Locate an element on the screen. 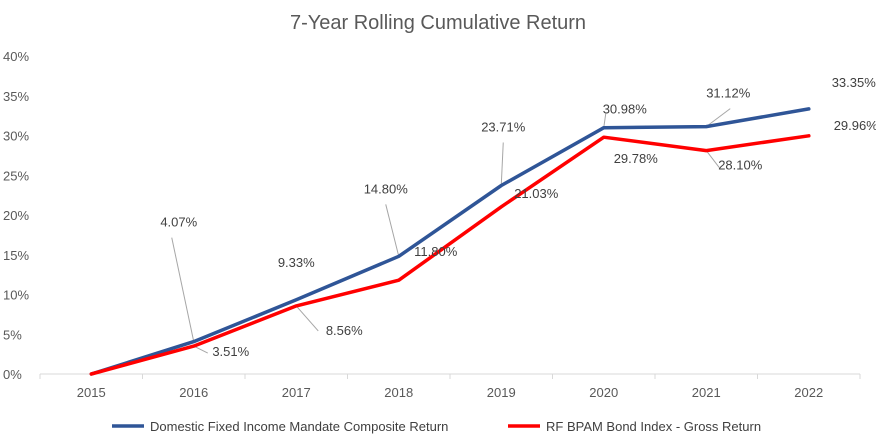 This screenshot has height=448, width=876. y-tick-label: 0% is located at coordinates (12, 374).